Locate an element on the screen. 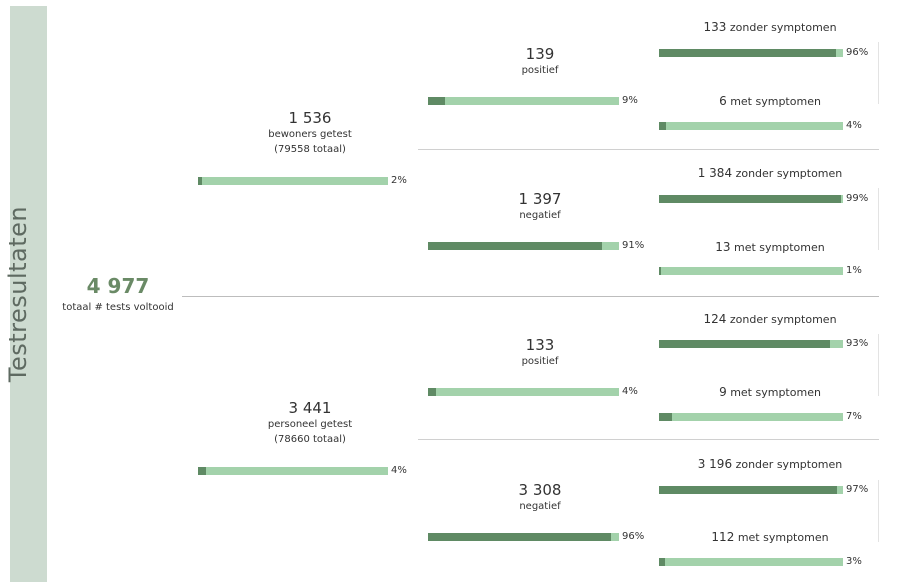 Image resolution: width=905 pixels, height=588 pixels. result-value: 133 is located at coordinates (540, 345).